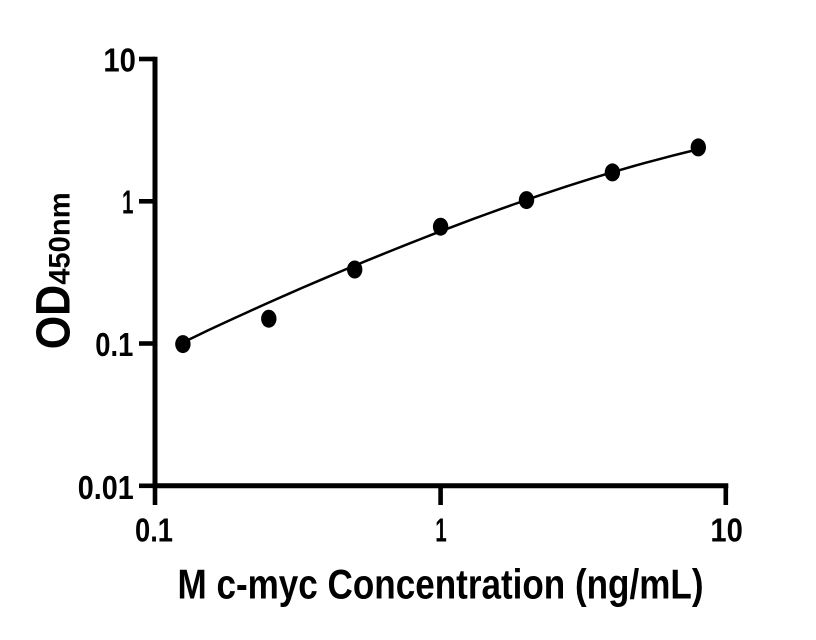 The image size is (816, 640). Describe the element at coordinates (54, 317) in the screenshot. I see `svg-text: OD` at that location.